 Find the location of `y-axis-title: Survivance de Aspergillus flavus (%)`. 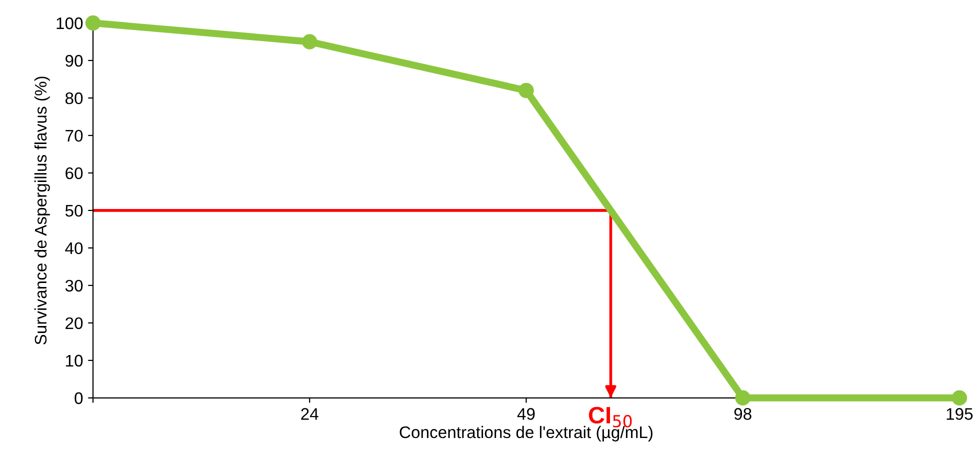

y-axis-title: Survivance de Aspergillus flavus (%) is located at coordinates (42, 210).